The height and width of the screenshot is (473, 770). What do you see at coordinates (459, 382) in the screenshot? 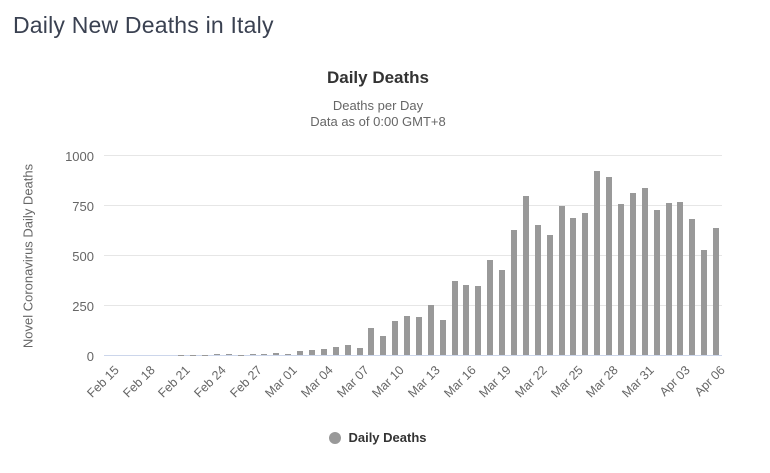
I see `x-tick-label: Mar 16` at bounding box center [459, 382].